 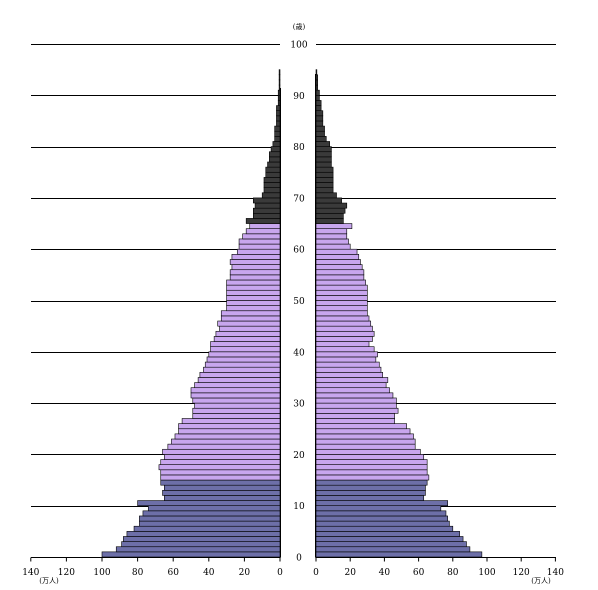 What do you see at coordinates (138, 573) in the screenshot?
I see `left-x-tick-label-80: 80` at bounding box center [138, 573].